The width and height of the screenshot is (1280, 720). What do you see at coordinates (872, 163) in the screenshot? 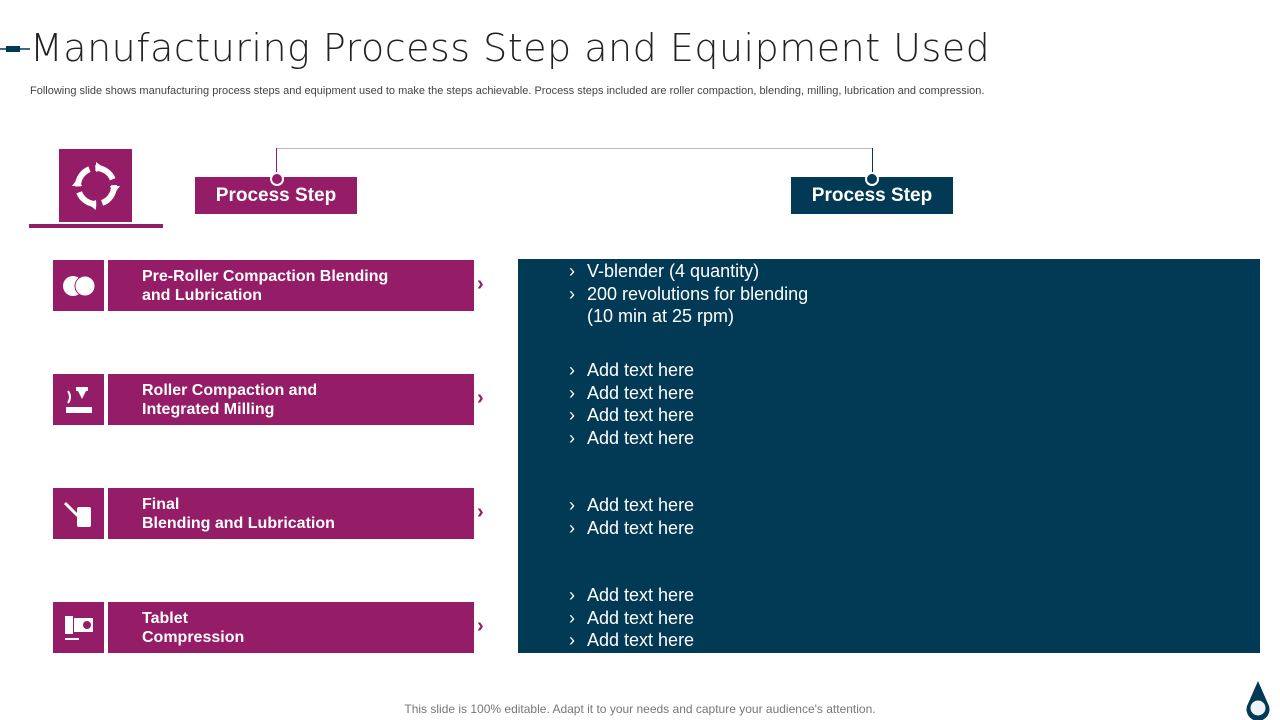
I see `connector-right` at bounding box center [872, 163].